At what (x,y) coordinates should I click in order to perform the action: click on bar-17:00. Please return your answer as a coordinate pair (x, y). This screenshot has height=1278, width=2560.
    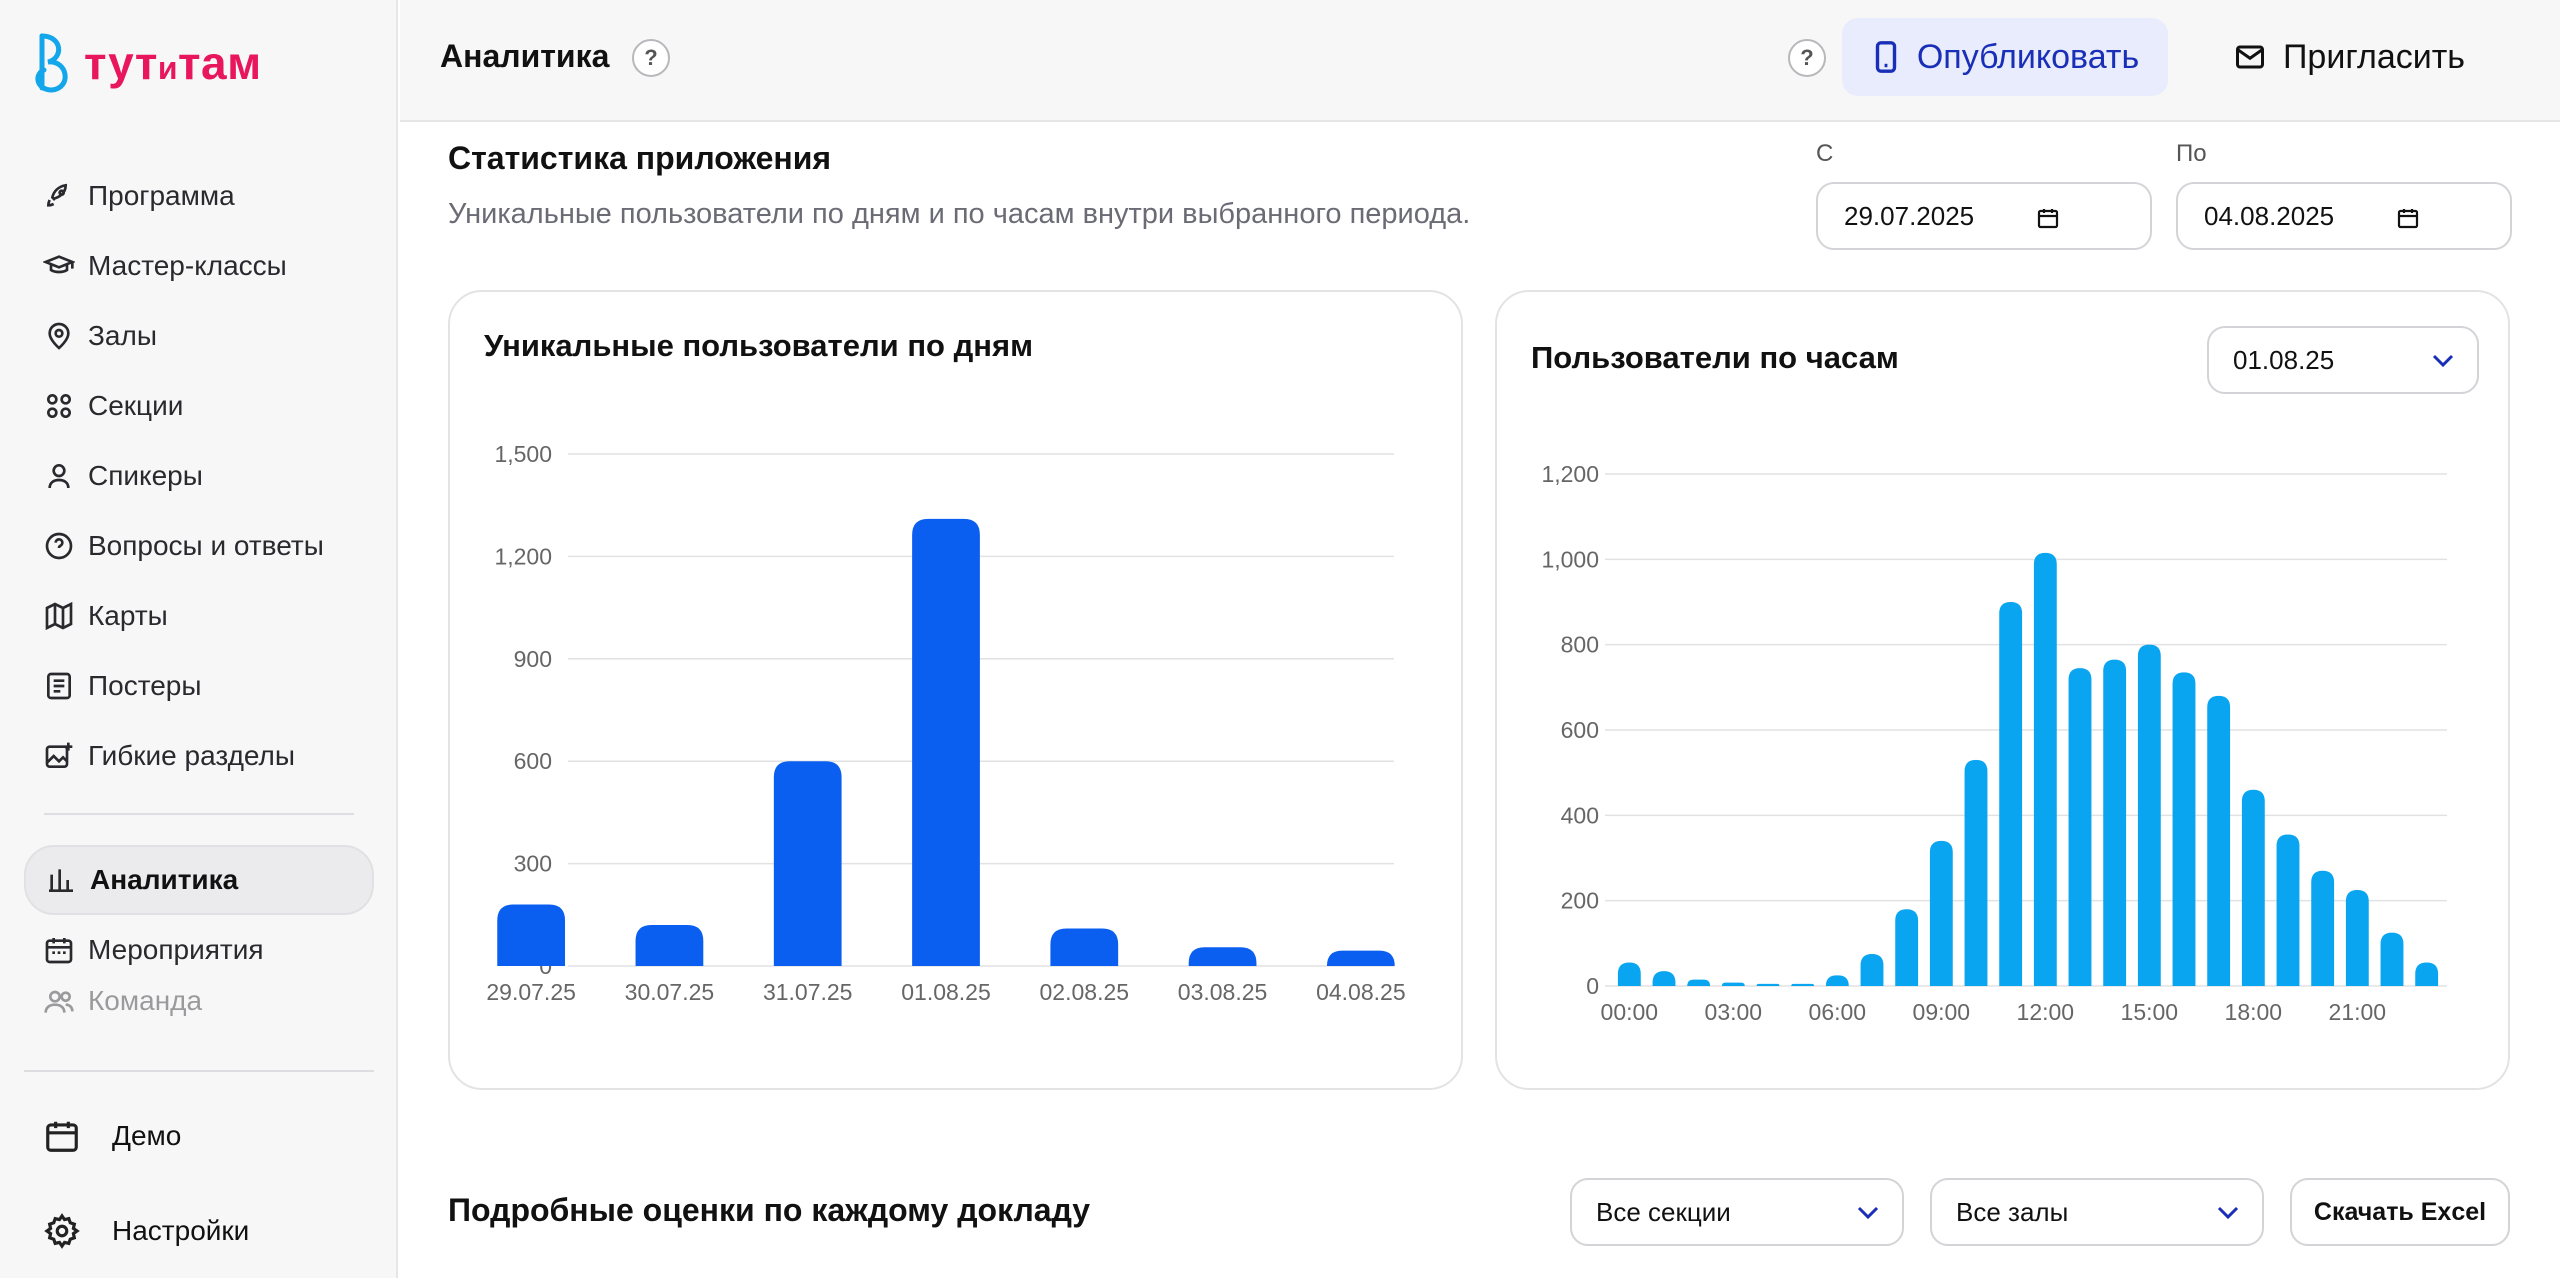
    Looking at the image, I should click on (2219, 840).